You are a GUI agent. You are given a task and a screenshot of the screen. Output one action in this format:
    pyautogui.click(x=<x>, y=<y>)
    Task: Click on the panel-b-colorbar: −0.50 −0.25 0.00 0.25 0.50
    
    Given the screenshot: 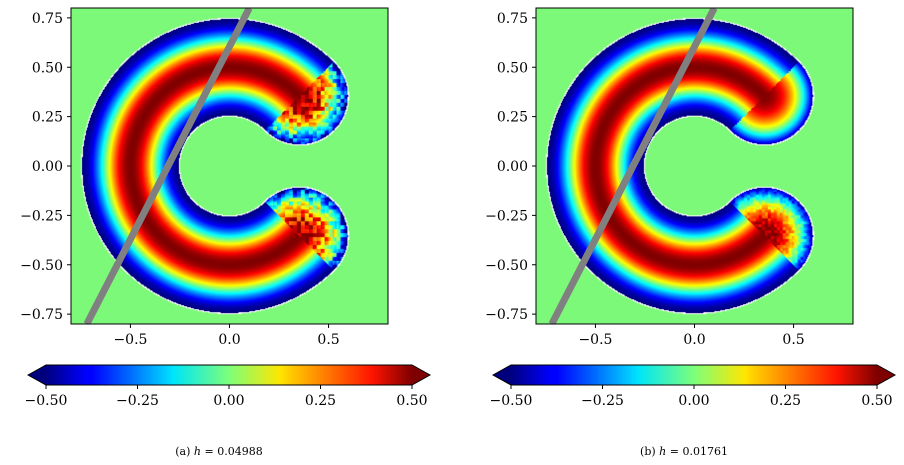 What is the action you would take?
    pyautogui.click(x=693, y=386)
    